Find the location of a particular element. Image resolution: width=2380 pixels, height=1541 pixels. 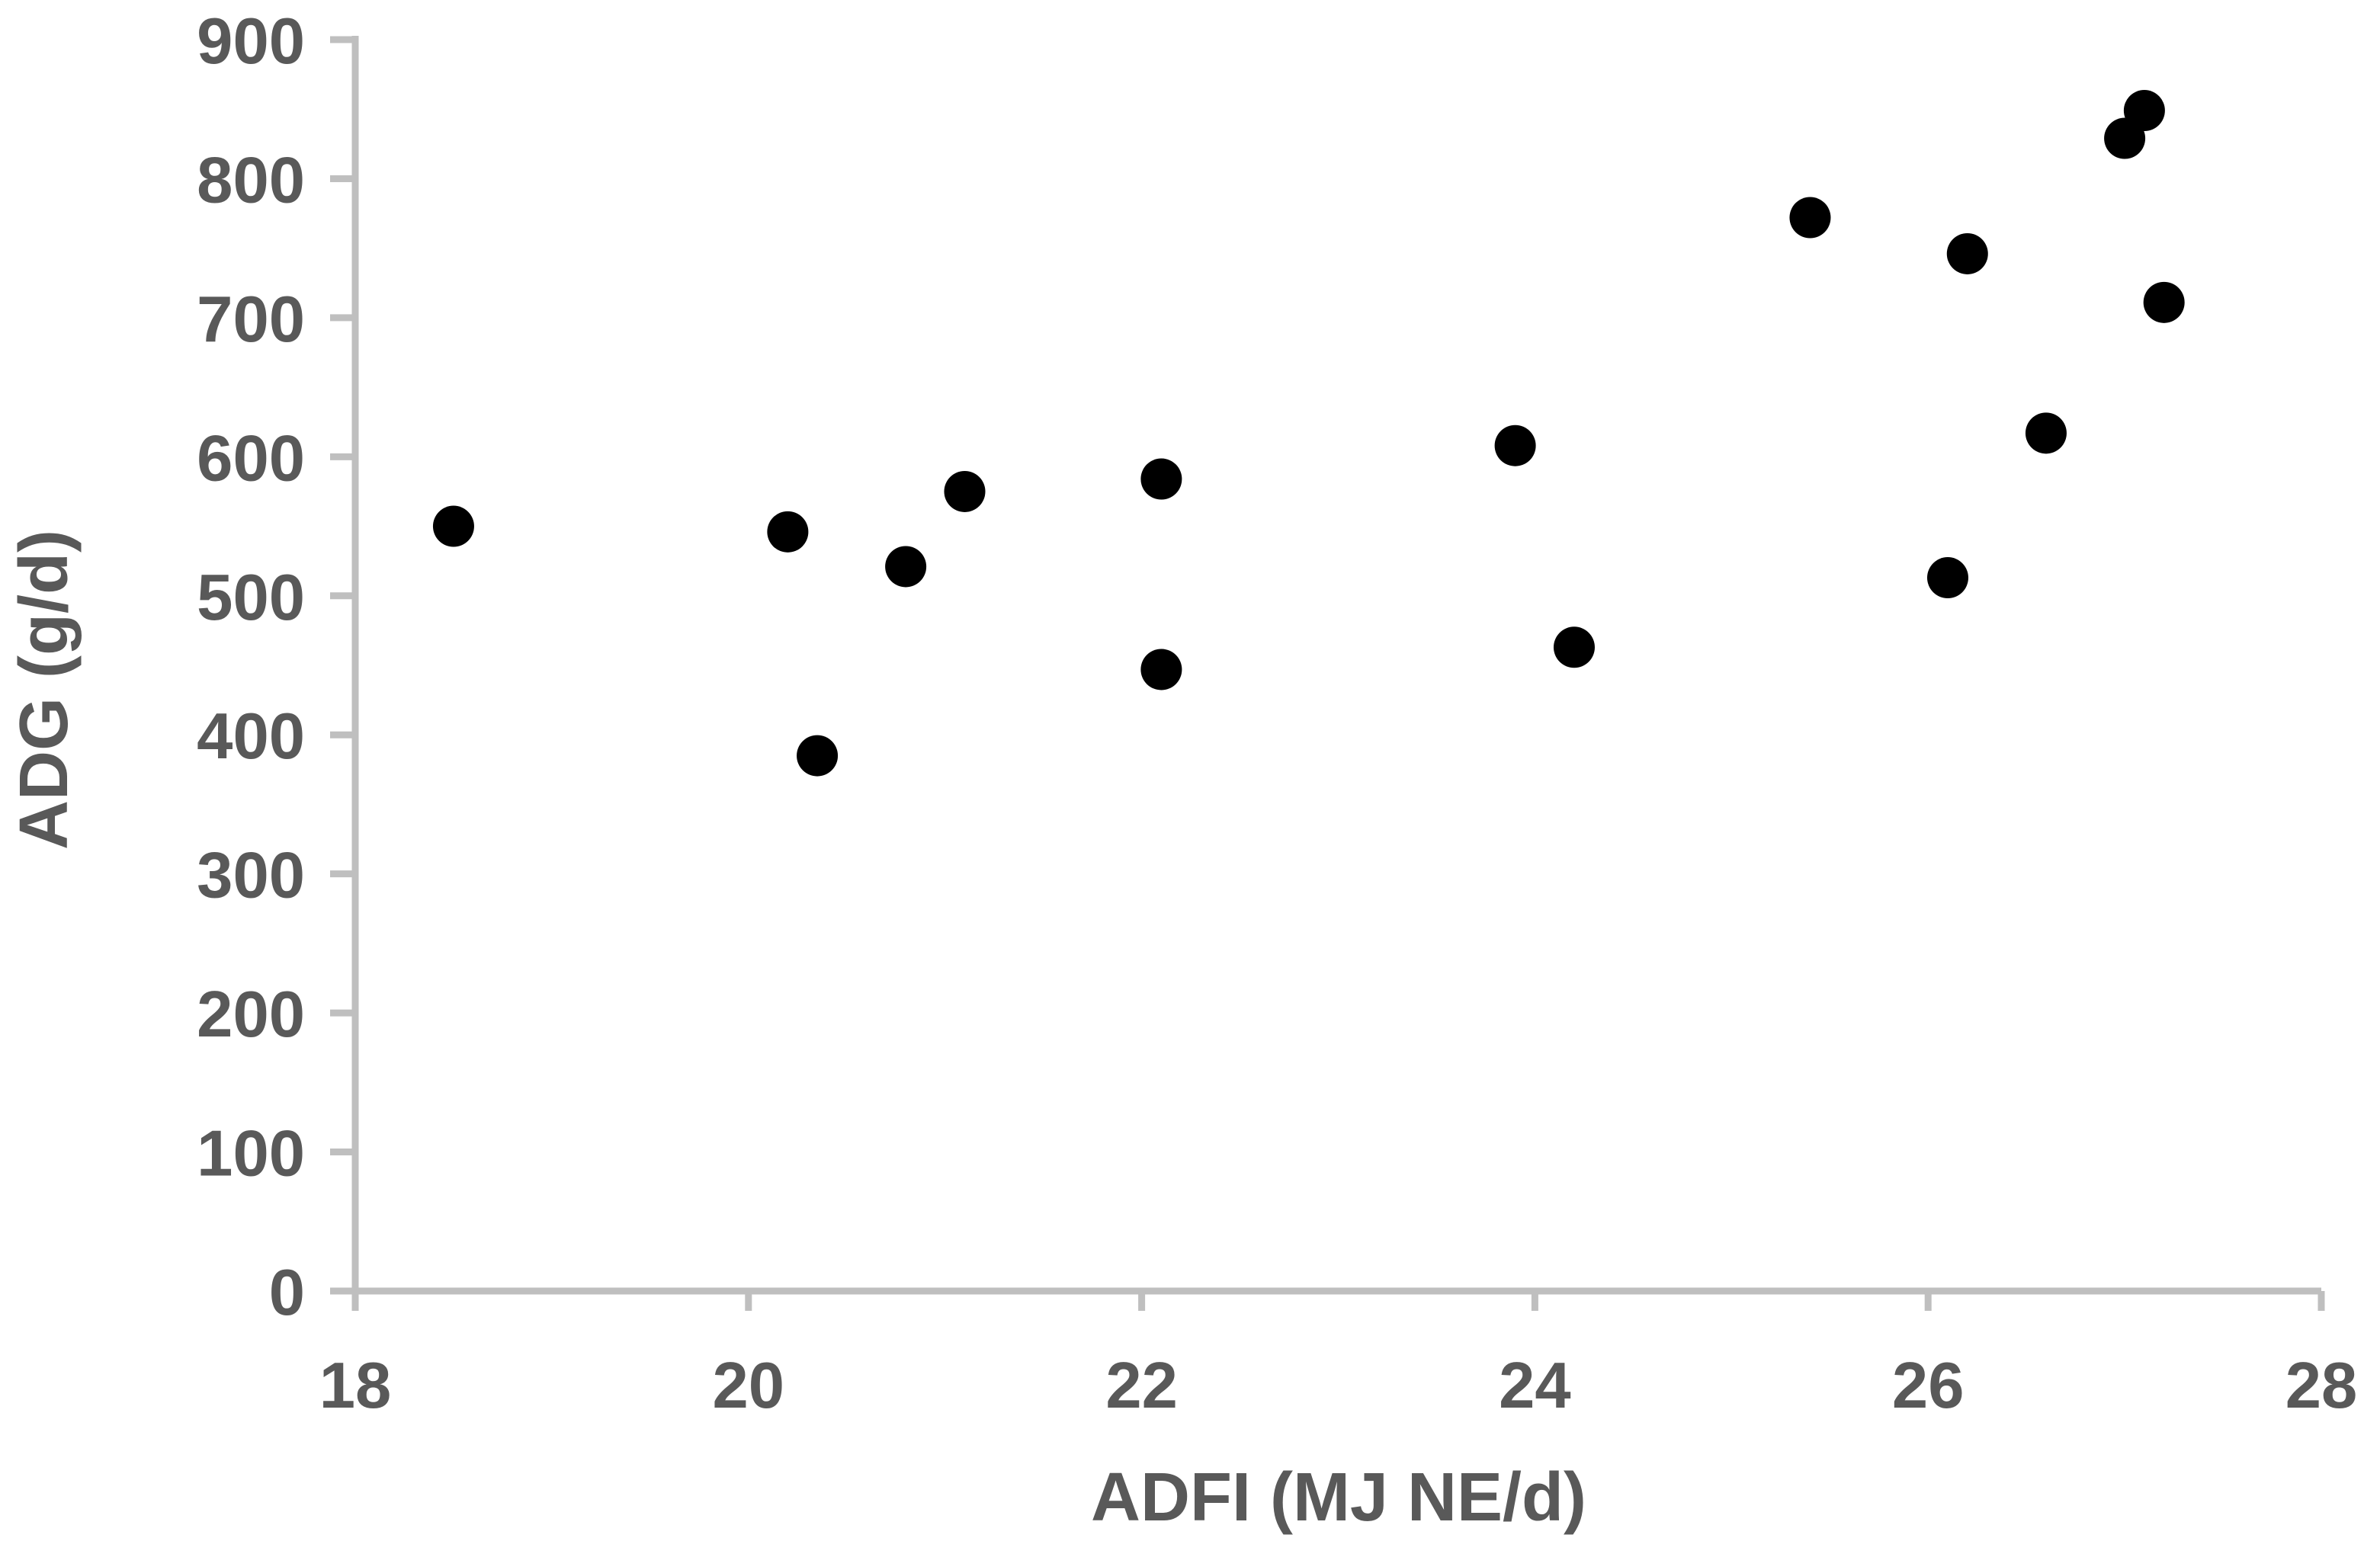

x-tick-label: 28 is located at coordinates (2321, 1386).